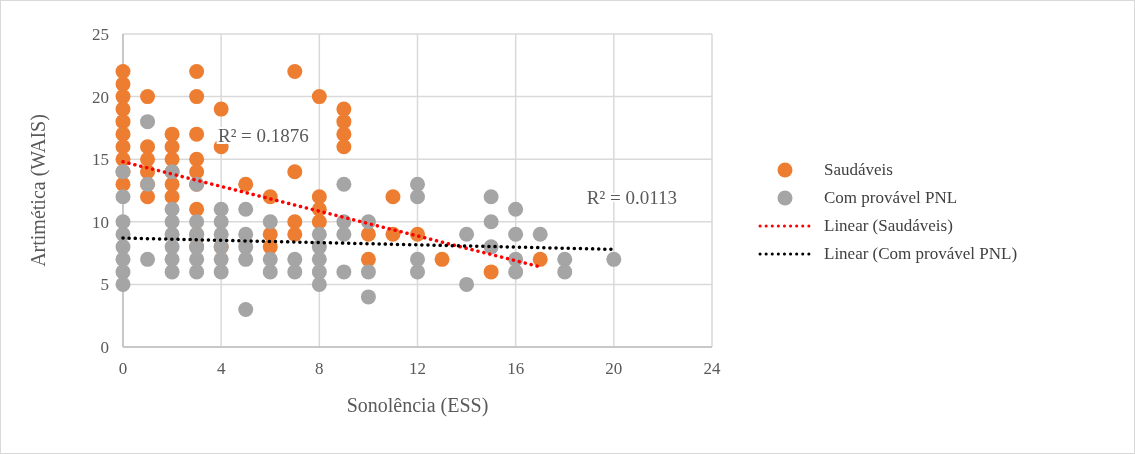 The image size is (1135, 454). I want to click on y-axis-title: Artimética (WAIS), so click(38, 190).